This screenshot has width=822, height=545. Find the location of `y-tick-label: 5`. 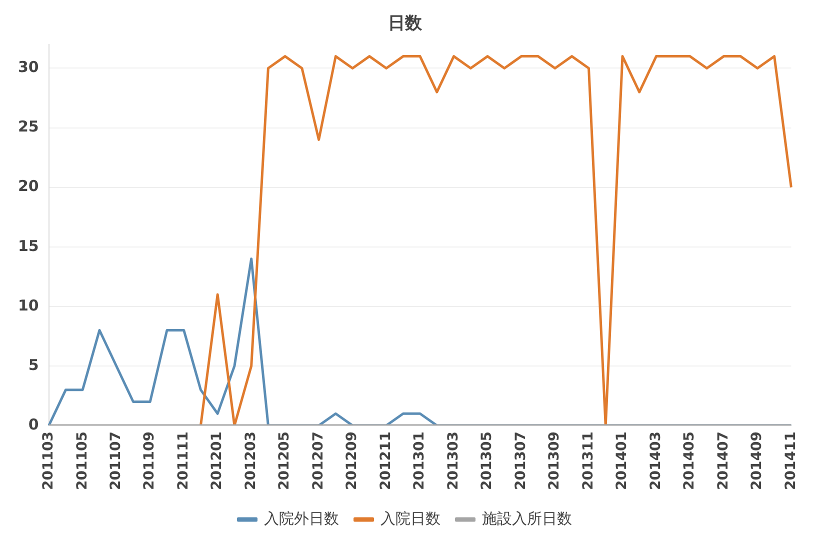

y-tick-label: 5 is located at coordinates (33, 365).